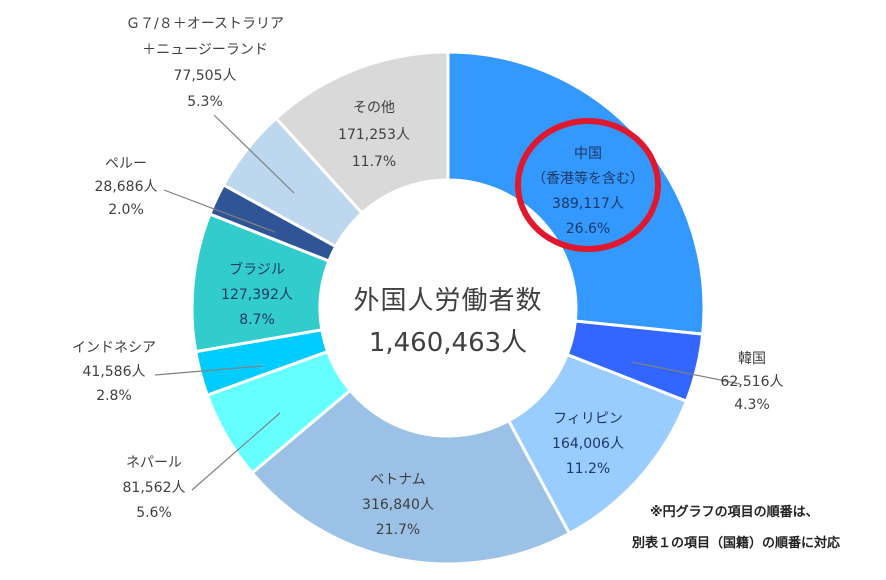 Image resolution: width=886 pixels, height=580 pixels. Describe the element at coordinates (374, 135) in the screenshot. I see `slice-label-9-count: 171,253人` at that location.